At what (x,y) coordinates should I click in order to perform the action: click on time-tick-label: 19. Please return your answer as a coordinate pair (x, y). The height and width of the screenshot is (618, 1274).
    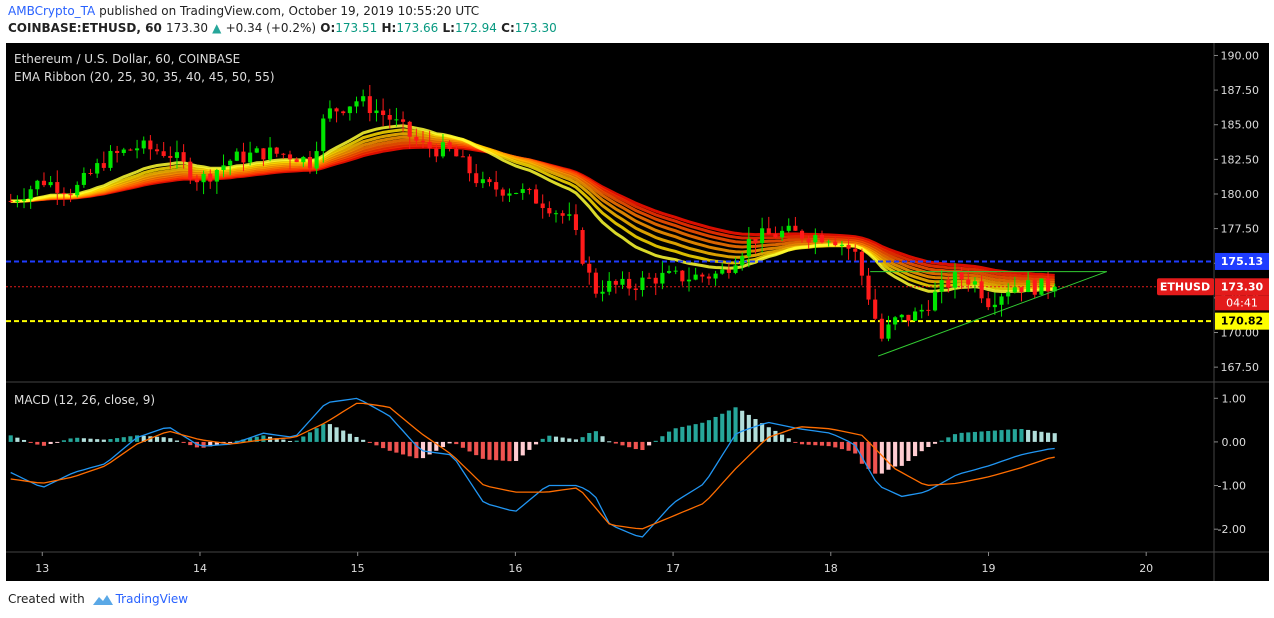
    Looking at the image, I should click on (988, 568).